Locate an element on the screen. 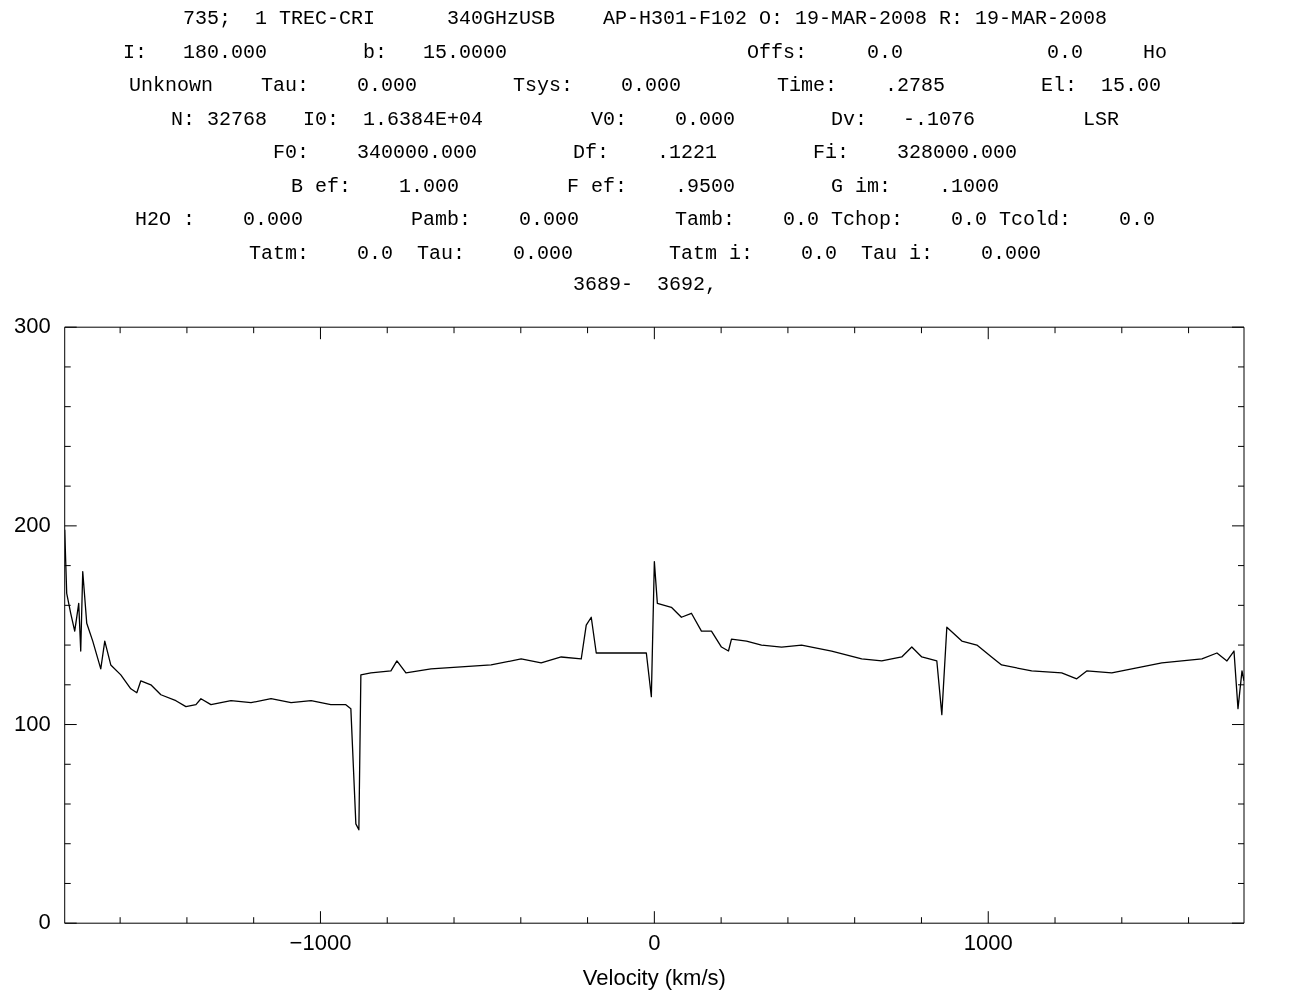  text: I: 180.000 b: 15.0000 Offs: 0.0 0.0 Ho is located at coordinates (645, 52).